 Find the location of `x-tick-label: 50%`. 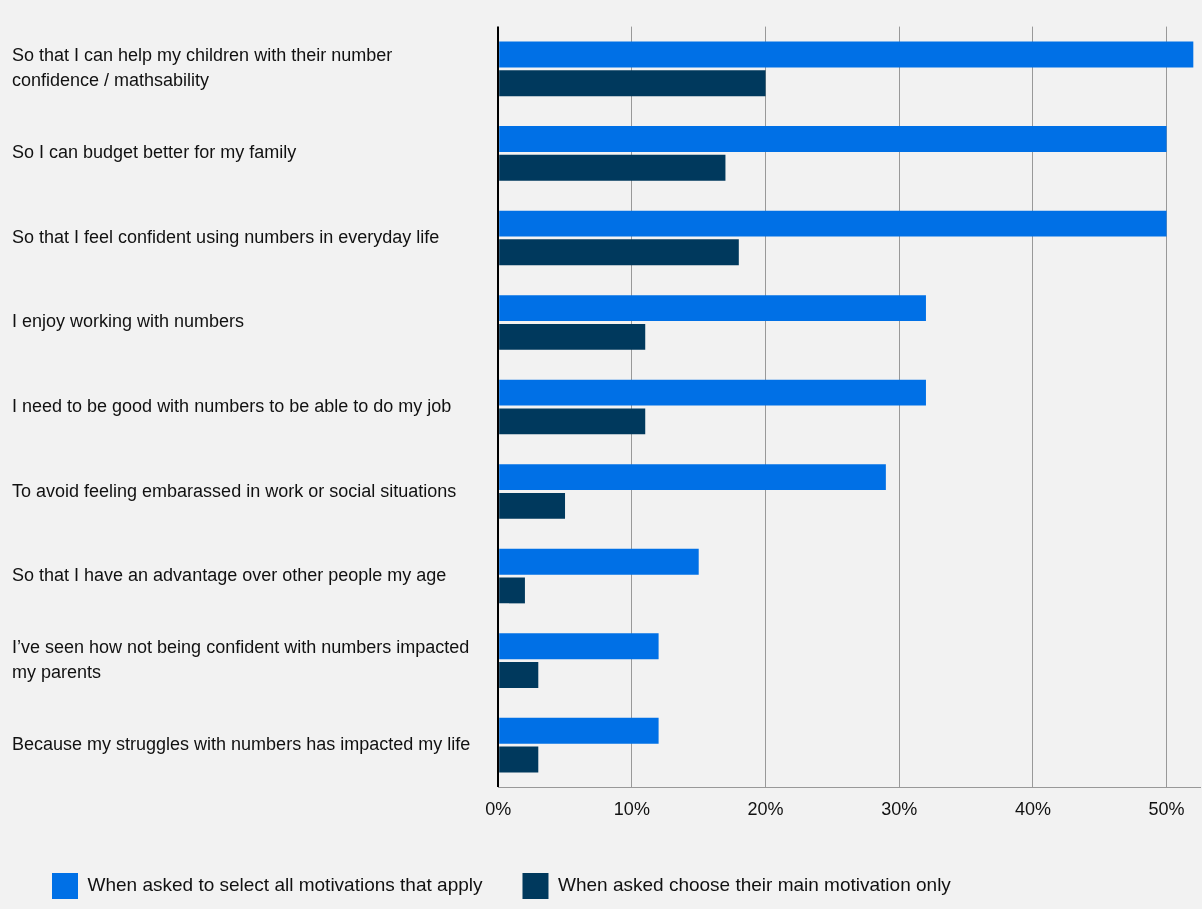

x-tick-label: 50% is located at coordinates (1166, 809).